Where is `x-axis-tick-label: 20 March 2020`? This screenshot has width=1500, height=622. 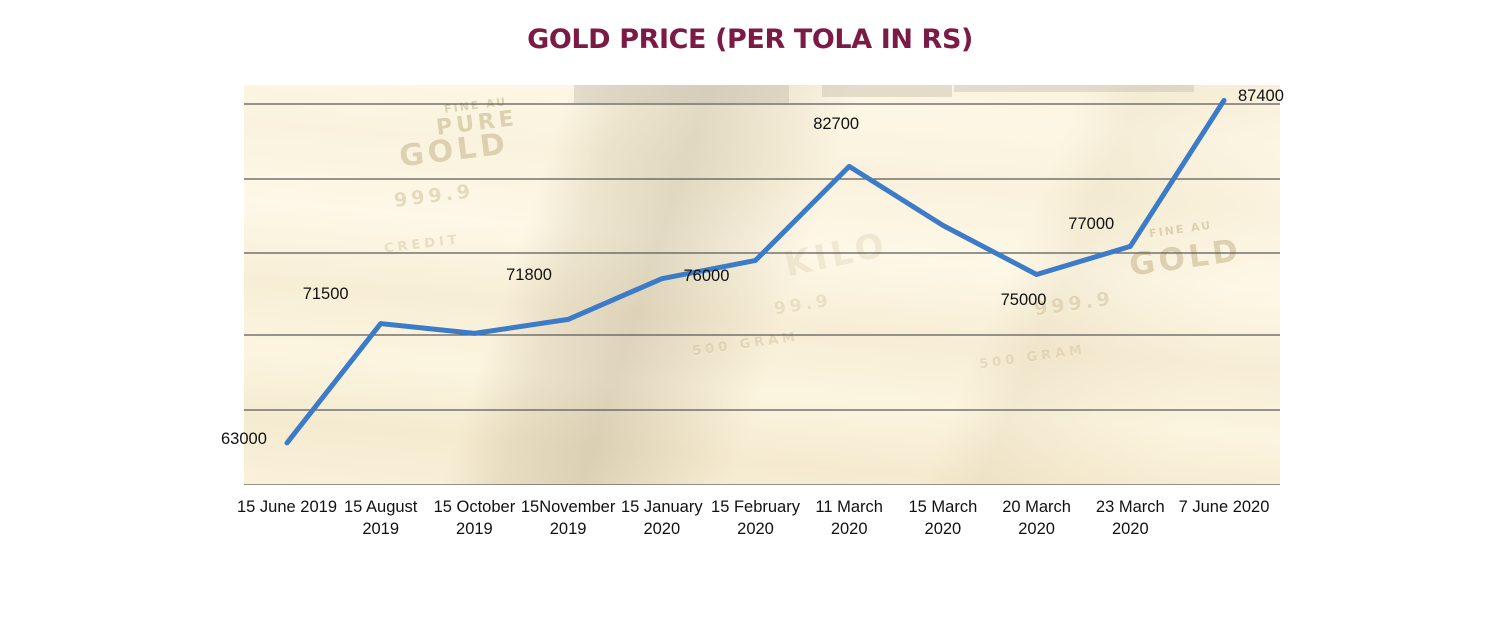
x-axis-tick-label: 20 March 2020 is located at coordinates (1036, 518).